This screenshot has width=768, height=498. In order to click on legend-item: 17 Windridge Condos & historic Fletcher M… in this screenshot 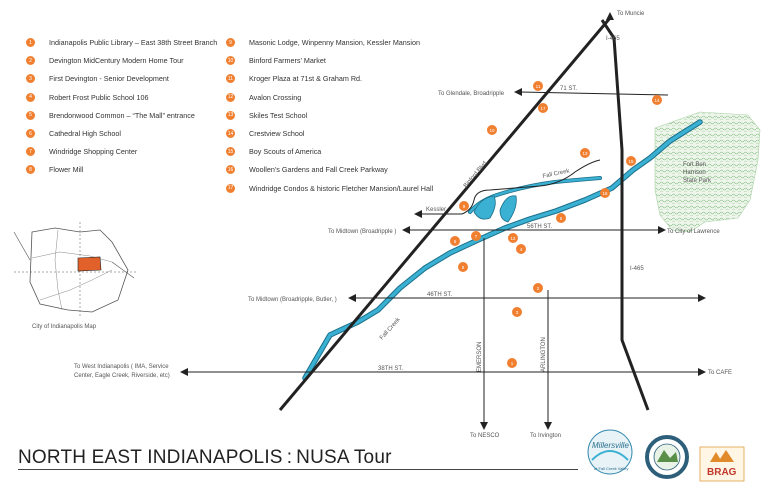, I will do `click(330, 188)`.